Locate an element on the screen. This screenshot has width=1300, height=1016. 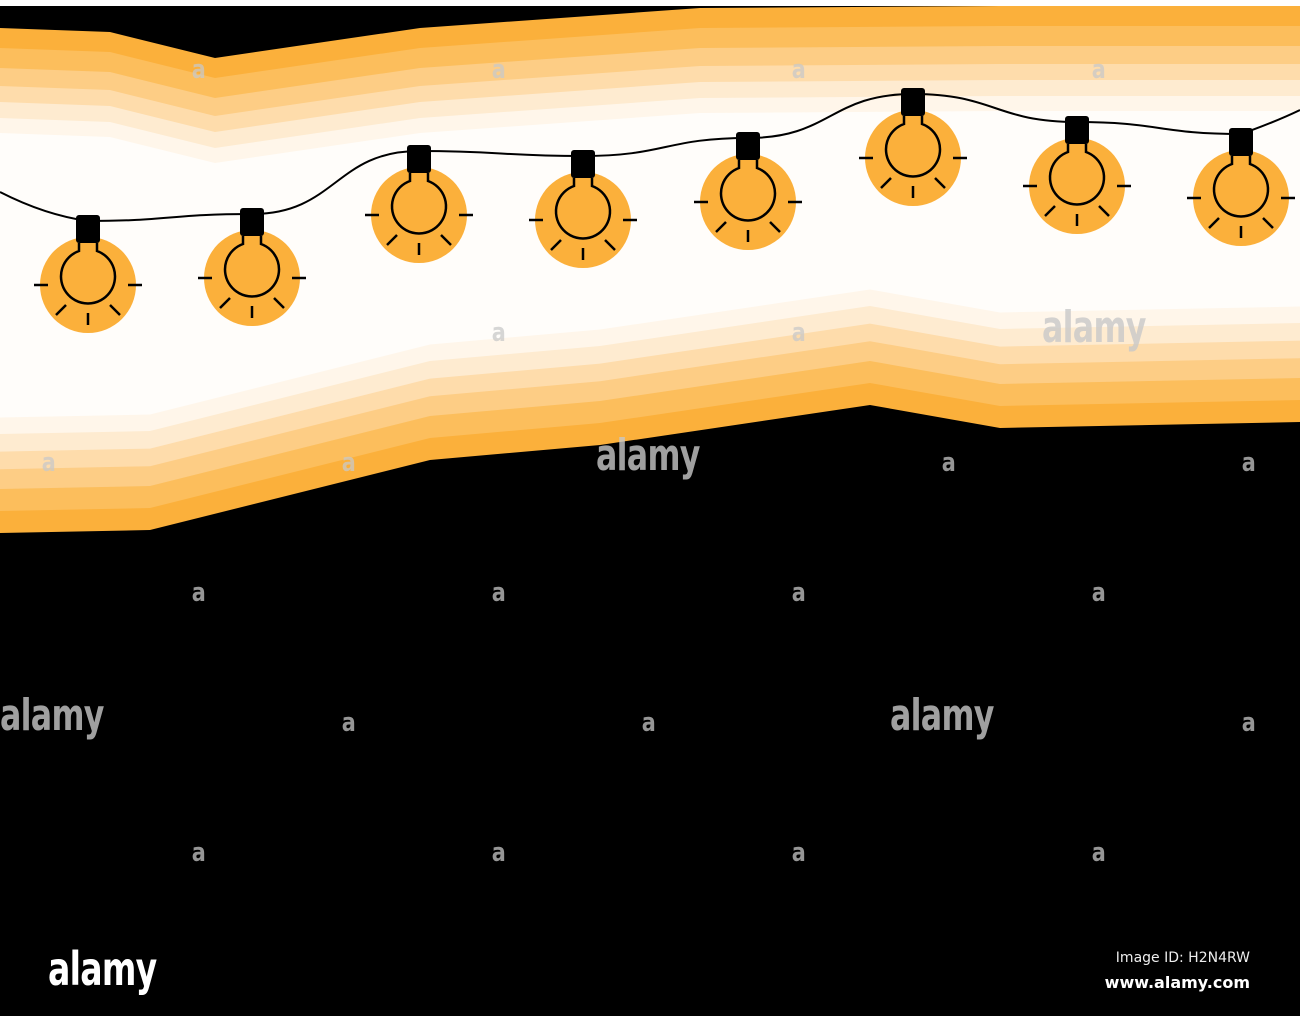
top-border is located at coordinates (650, 3).